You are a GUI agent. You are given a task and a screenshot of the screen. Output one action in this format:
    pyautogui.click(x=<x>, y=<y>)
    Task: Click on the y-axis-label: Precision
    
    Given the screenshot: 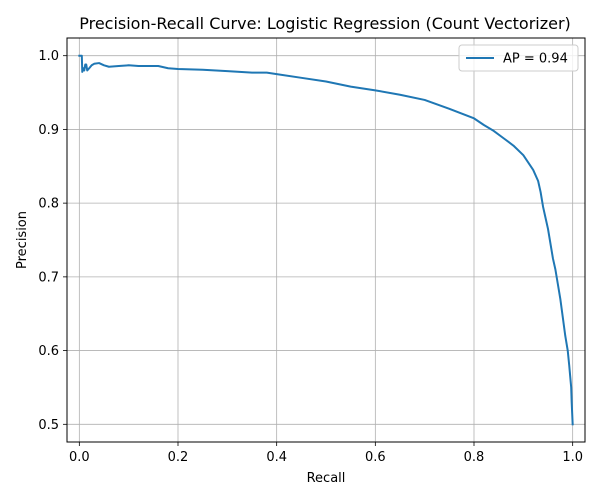 What is the action you would take?
    pyautogui.click(x=22, y=240)
    